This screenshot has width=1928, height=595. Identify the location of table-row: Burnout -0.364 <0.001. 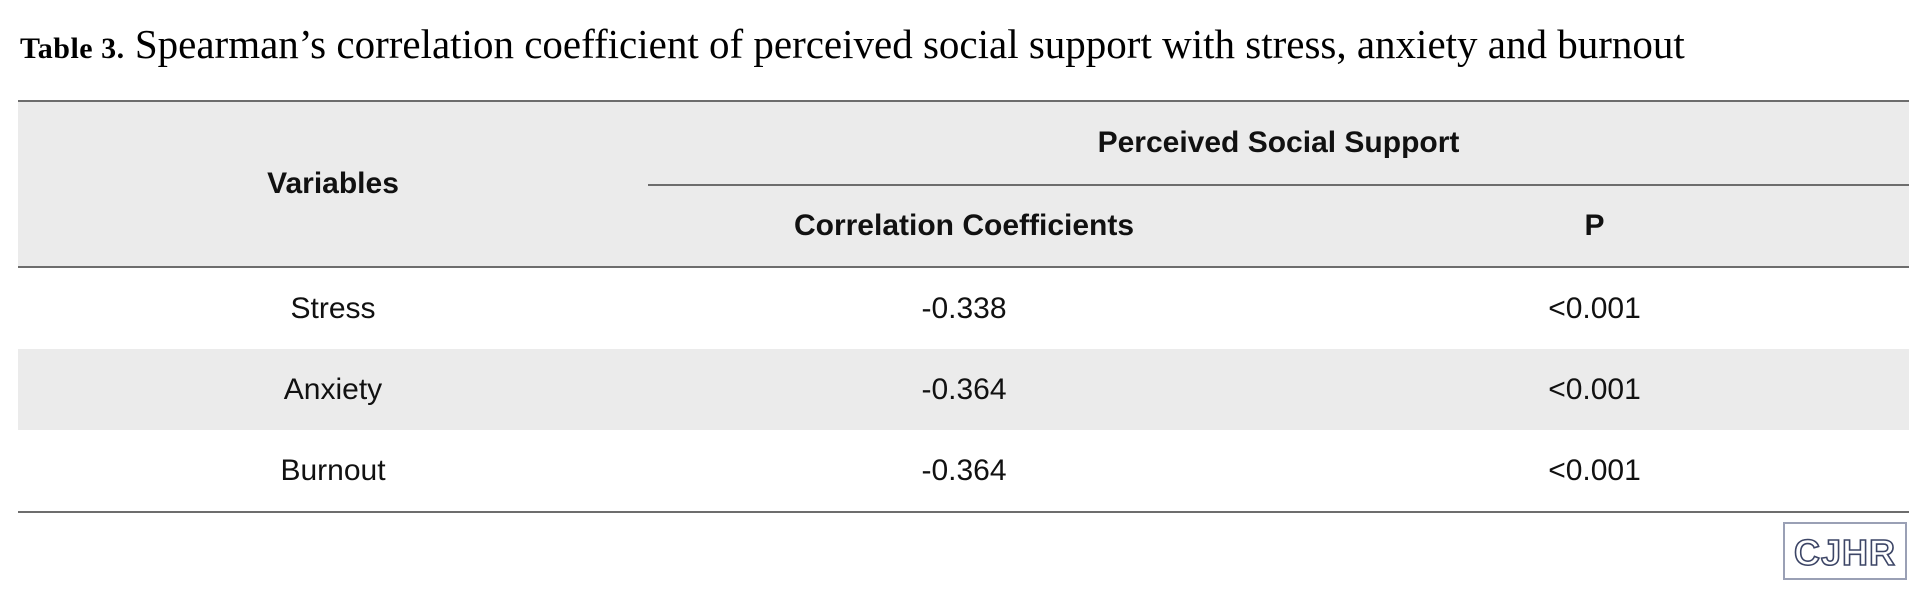
(964, 471).